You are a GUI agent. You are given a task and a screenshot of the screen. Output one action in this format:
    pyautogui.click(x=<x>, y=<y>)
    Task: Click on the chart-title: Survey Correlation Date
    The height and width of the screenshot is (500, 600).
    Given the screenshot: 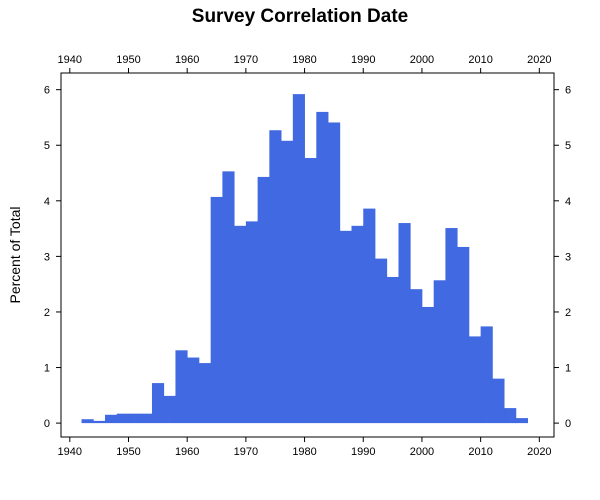 What is the action you would take?
    pyautogui.click(x=300, y=16)
    